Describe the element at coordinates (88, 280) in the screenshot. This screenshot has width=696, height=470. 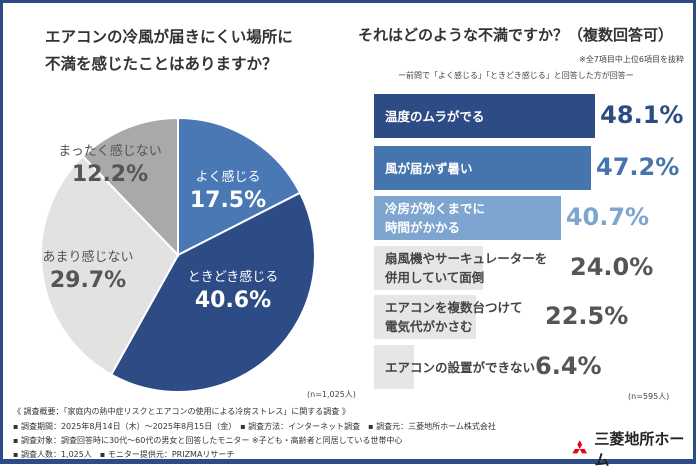
I see `slice-value: 29.7%` at that location.